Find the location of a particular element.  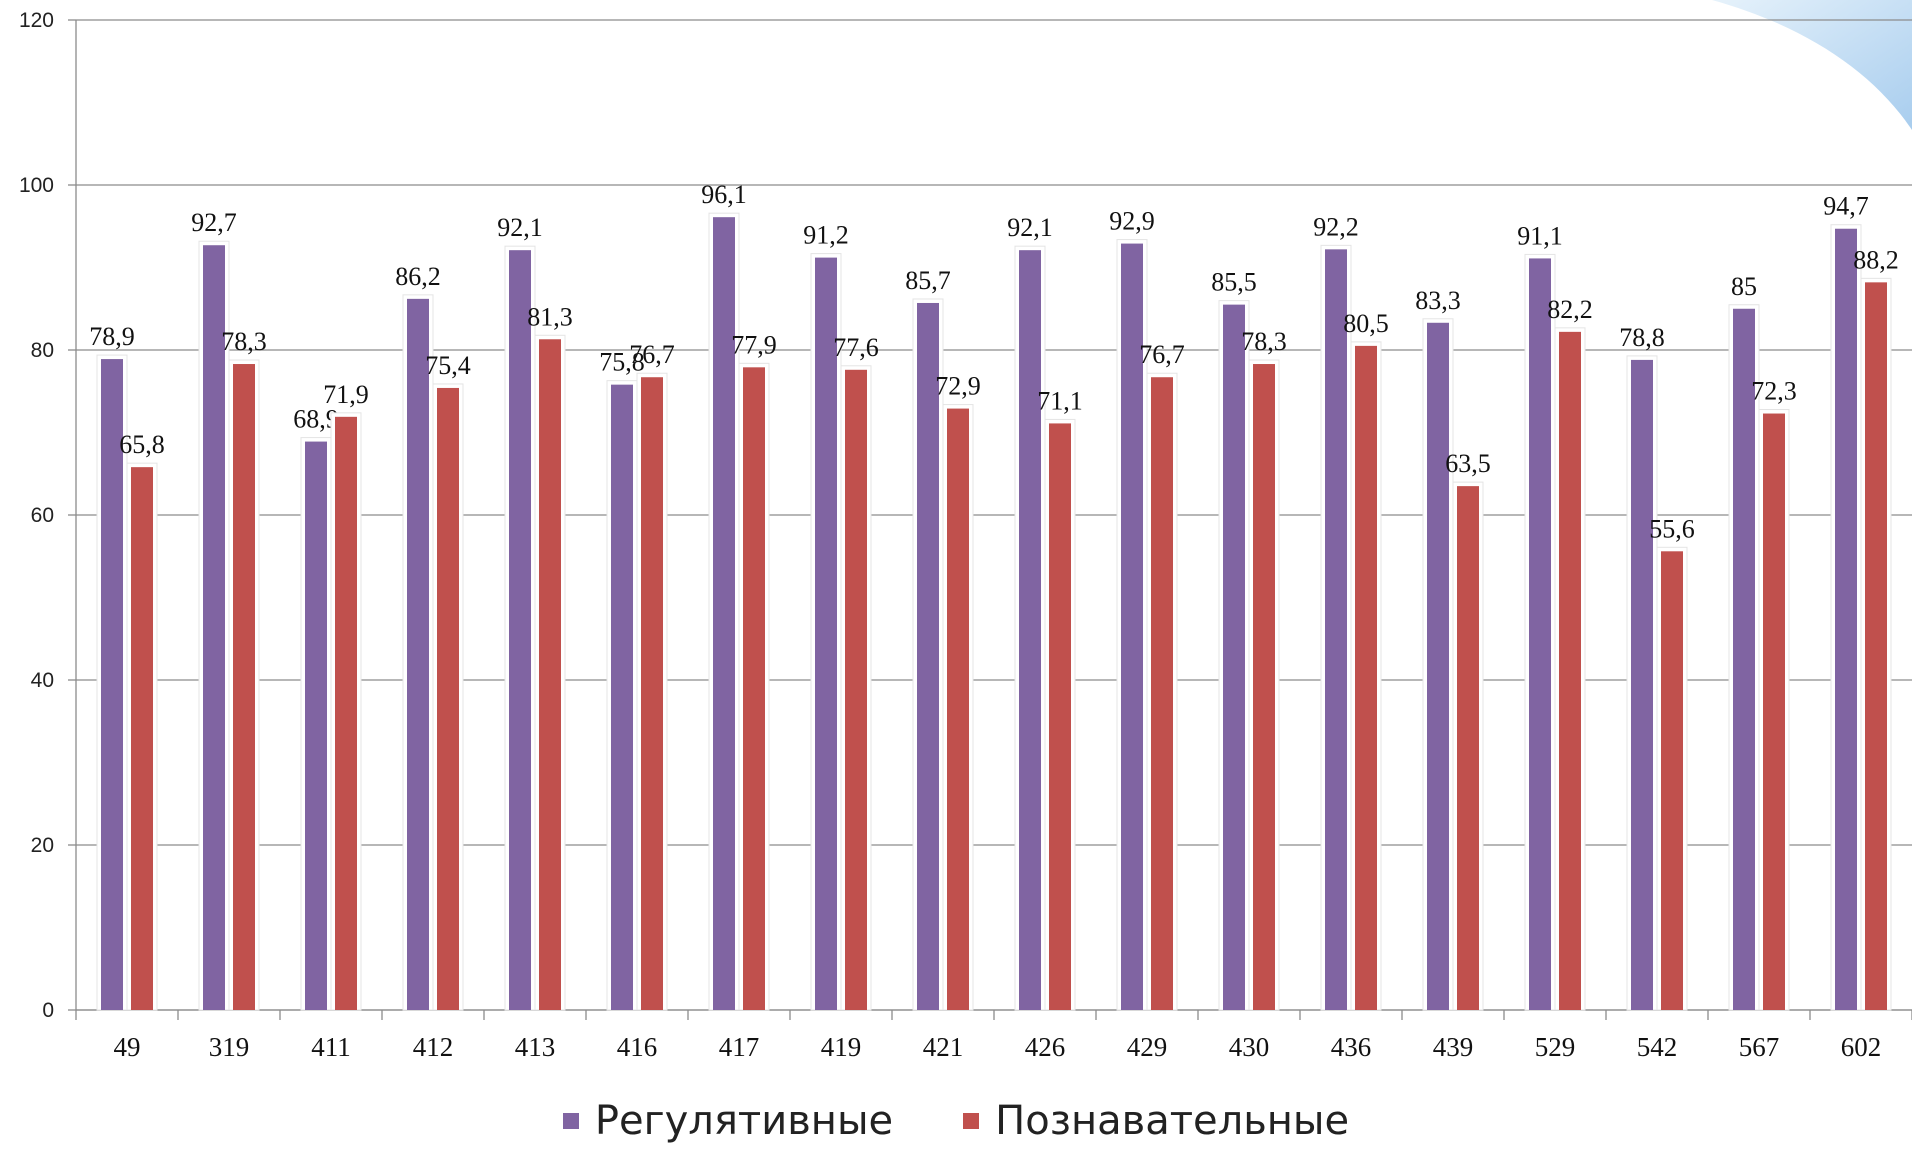

legend-item-series-1: Регулятивные is located at coordinates (728, 1121).